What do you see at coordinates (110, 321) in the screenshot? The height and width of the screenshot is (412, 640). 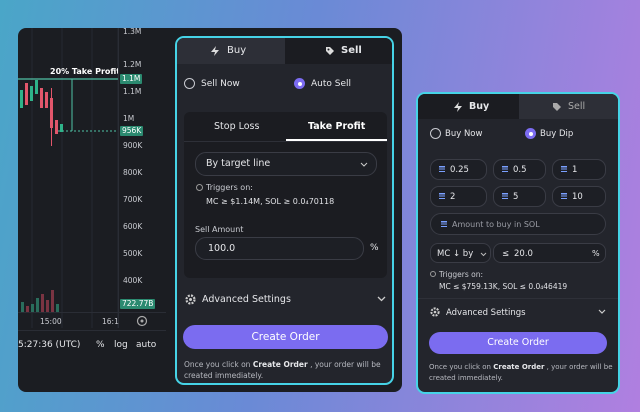 I see `time-label: 16:1` at bounding box center [110, 321].